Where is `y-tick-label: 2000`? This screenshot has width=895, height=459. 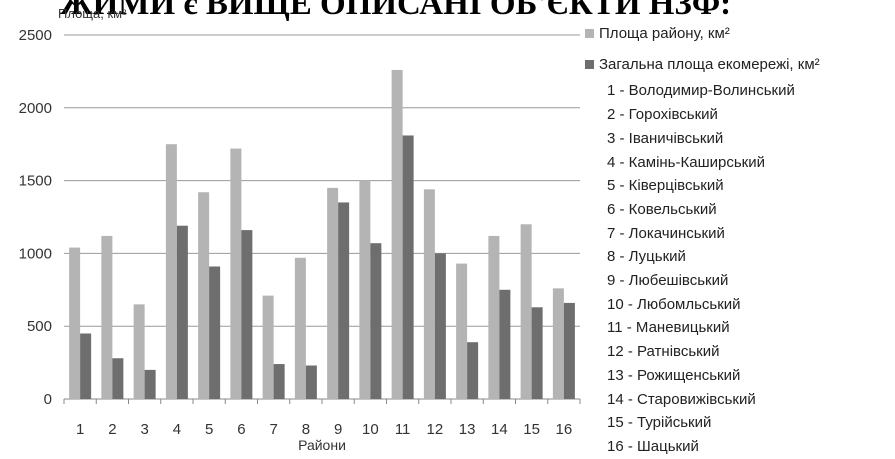
y-tick-label: 2000 is located at coordinates (35, 108).